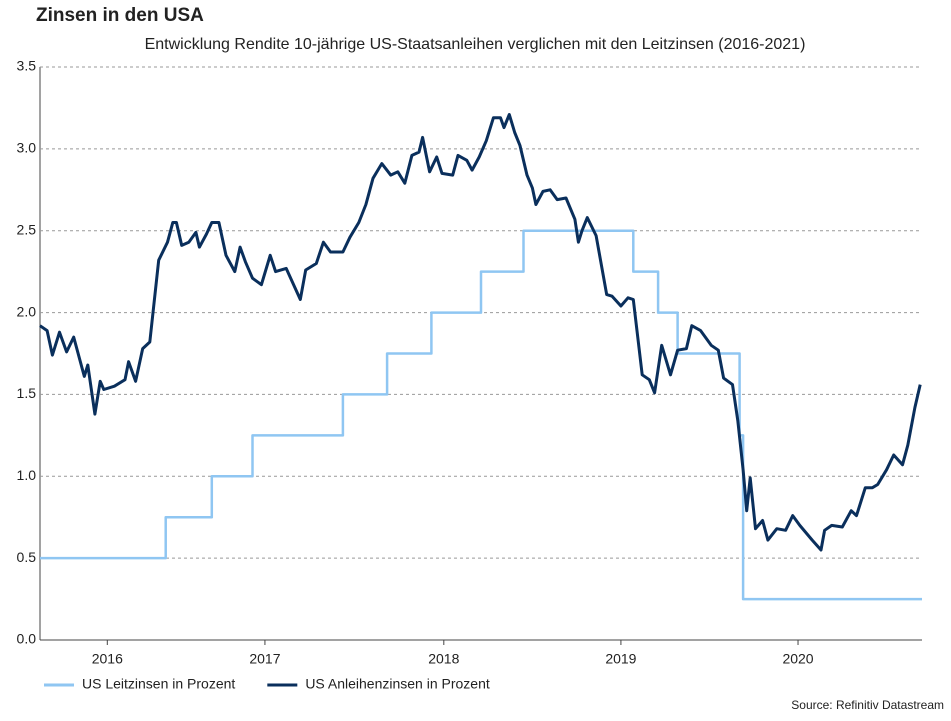 This screenshot has height=721, width=951. I want to click on legend-label: US Leitzinsen in Prozent, so click(158, 684).